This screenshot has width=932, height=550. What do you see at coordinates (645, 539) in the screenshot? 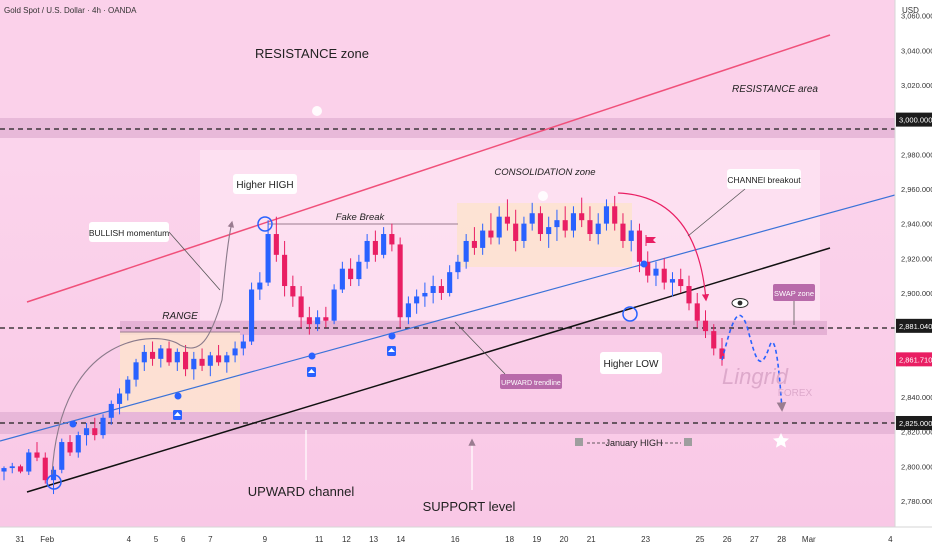
I see `time-tick-label: 23` at bounding box center [645, 539].